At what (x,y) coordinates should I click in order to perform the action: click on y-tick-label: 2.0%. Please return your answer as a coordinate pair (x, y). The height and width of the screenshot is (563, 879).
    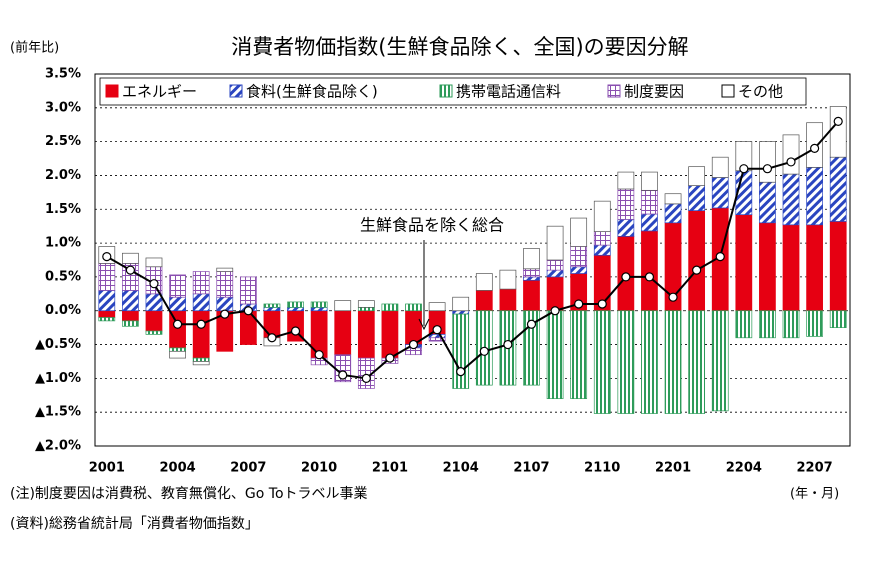
    Looking at the image, I should click on (63, 175).